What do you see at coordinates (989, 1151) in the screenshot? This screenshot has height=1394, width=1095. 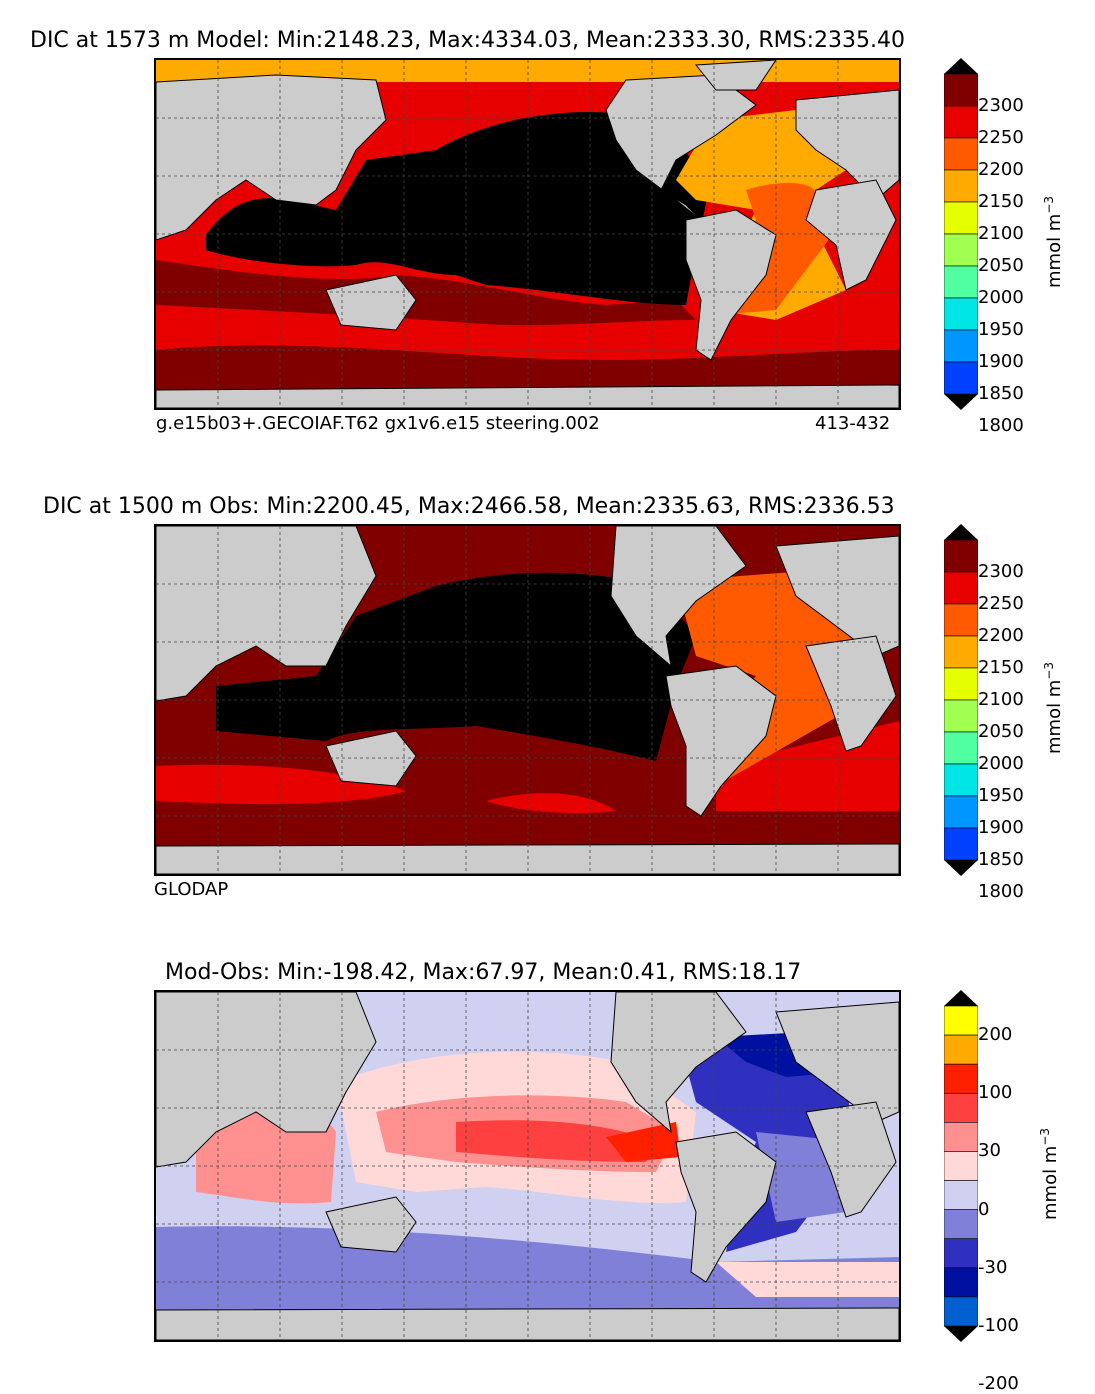 I see `colorbar-tick-label: 30` at bounding box center [989, 1151].